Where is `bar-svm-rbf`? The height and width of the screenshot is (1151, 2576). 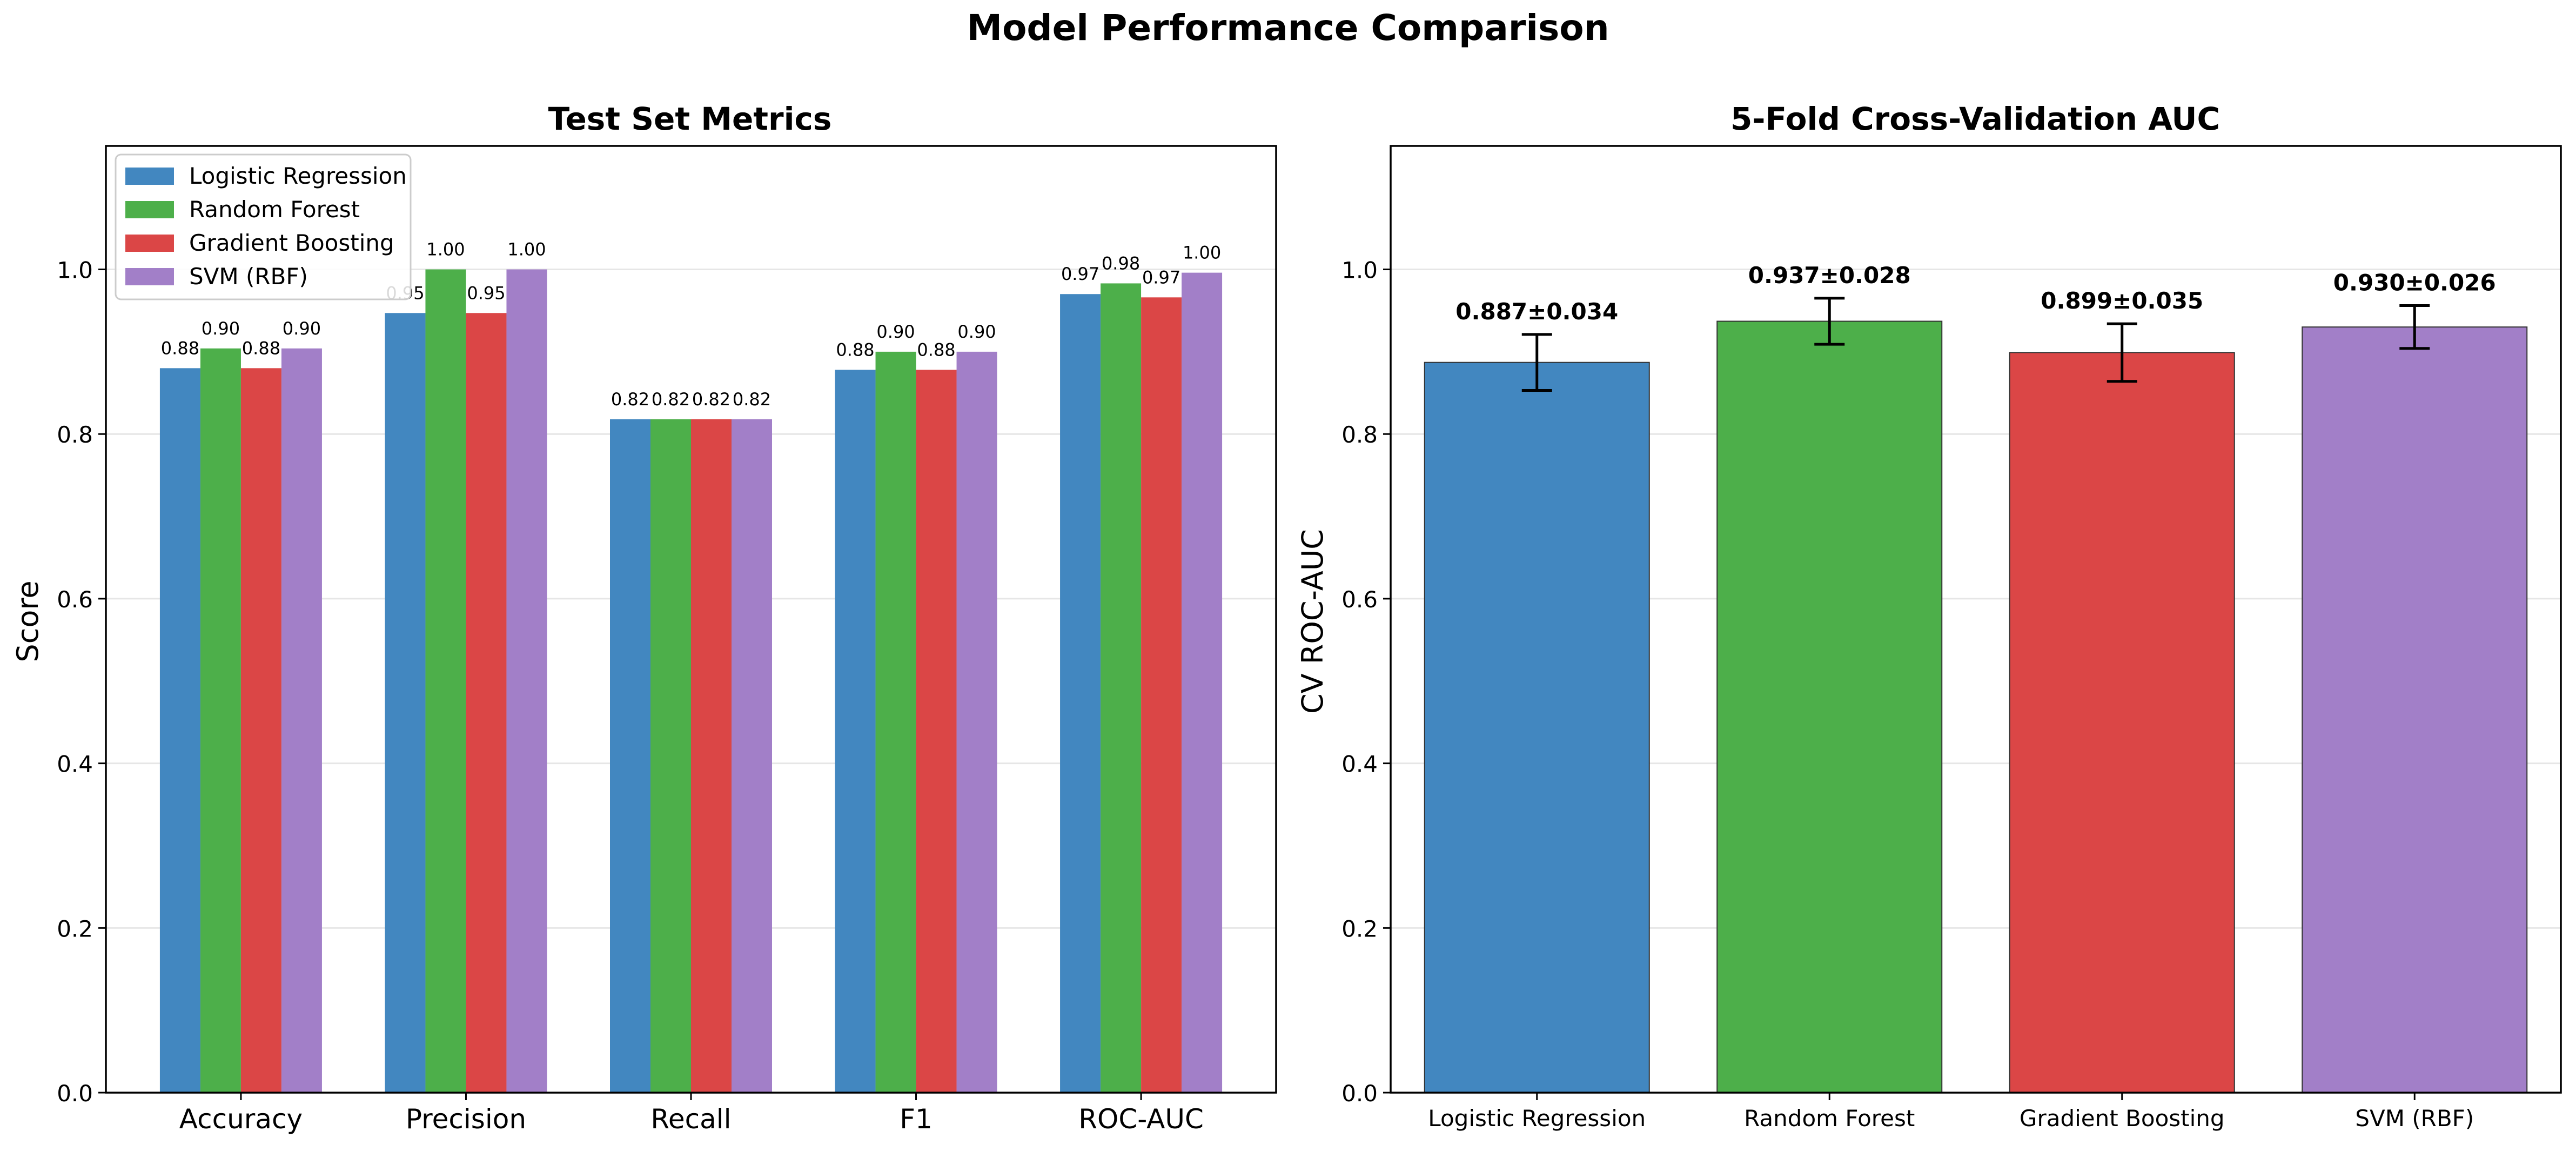
bar-svm-rbf is located at coordinates (2415, 710).